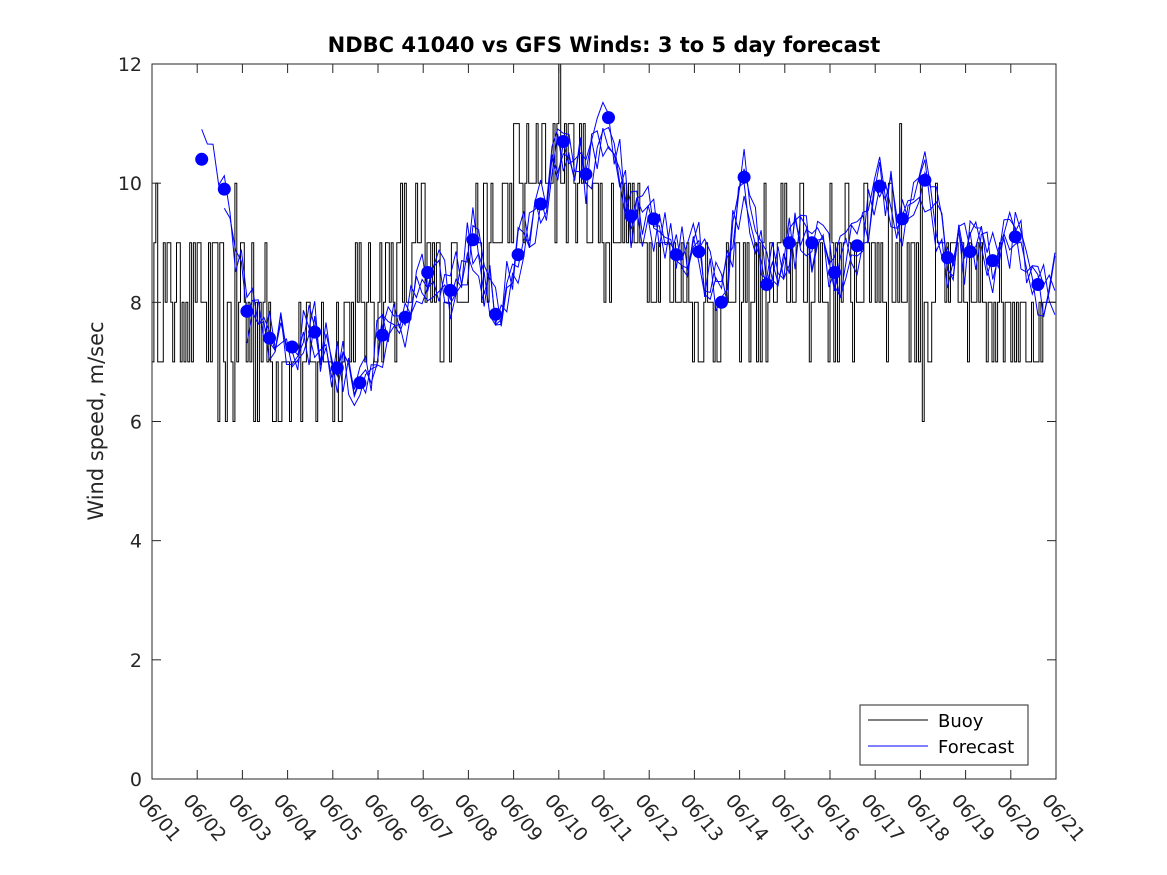  Describe the element at coordinates (747, 818) in the screenshot. I see `x-tick-label: 06/14` at that location.